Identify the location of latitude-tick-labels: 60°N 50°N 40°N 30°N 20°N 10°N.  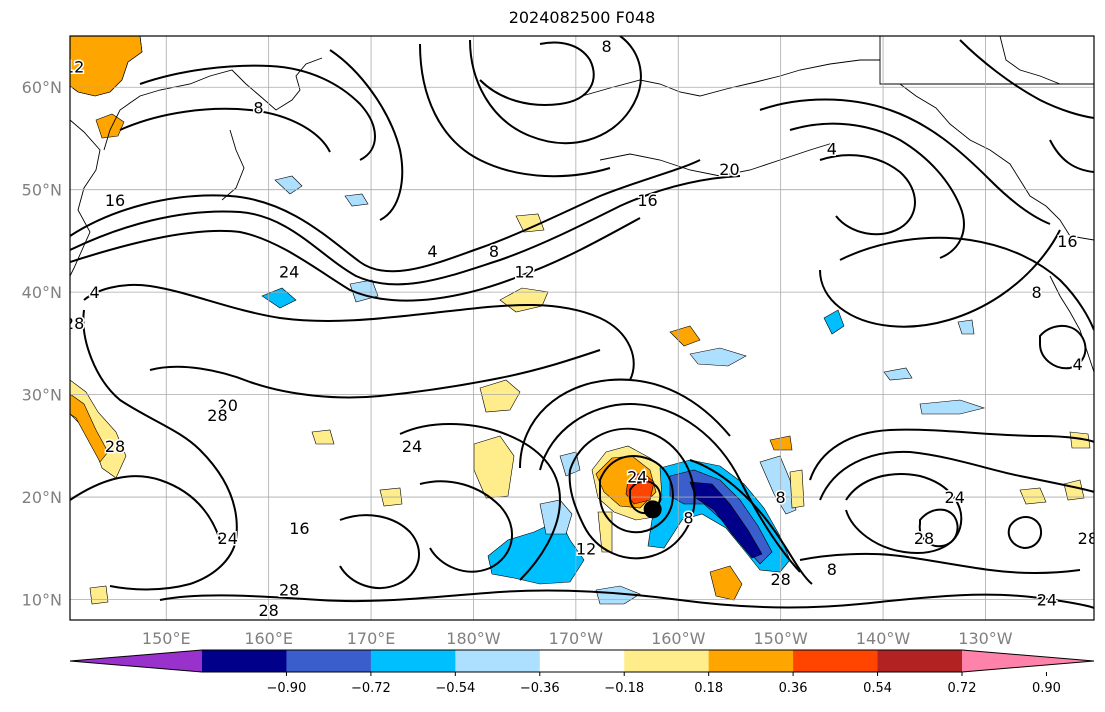
(42, 343).